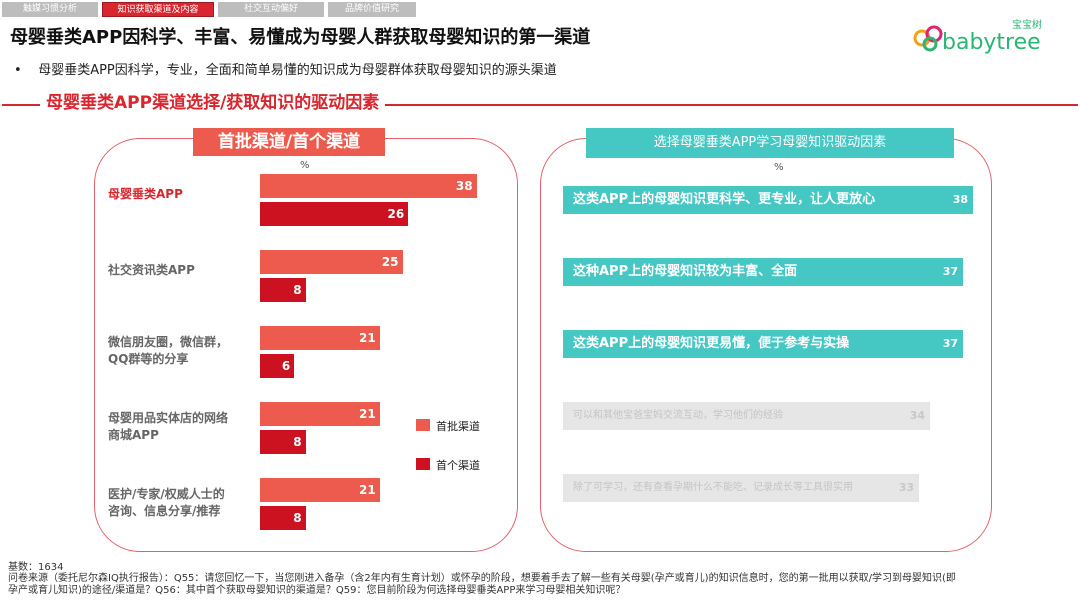 The width and height of the screenshot is (1080, 608). Describe the element at coordinates (277, 366) in the screenshot. I see `bar-head-channel: 6` at that location.